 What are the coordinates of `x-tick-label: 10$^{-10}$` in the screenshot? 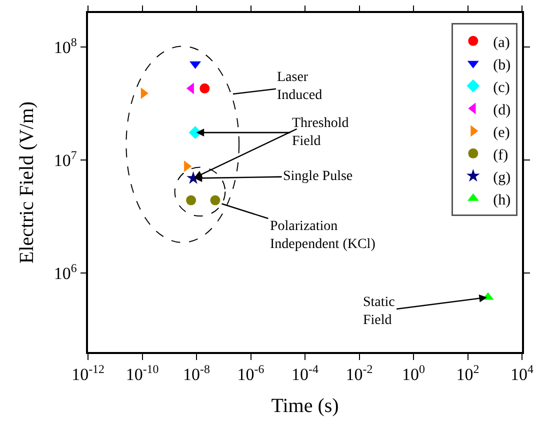 It's located at (142, 373).